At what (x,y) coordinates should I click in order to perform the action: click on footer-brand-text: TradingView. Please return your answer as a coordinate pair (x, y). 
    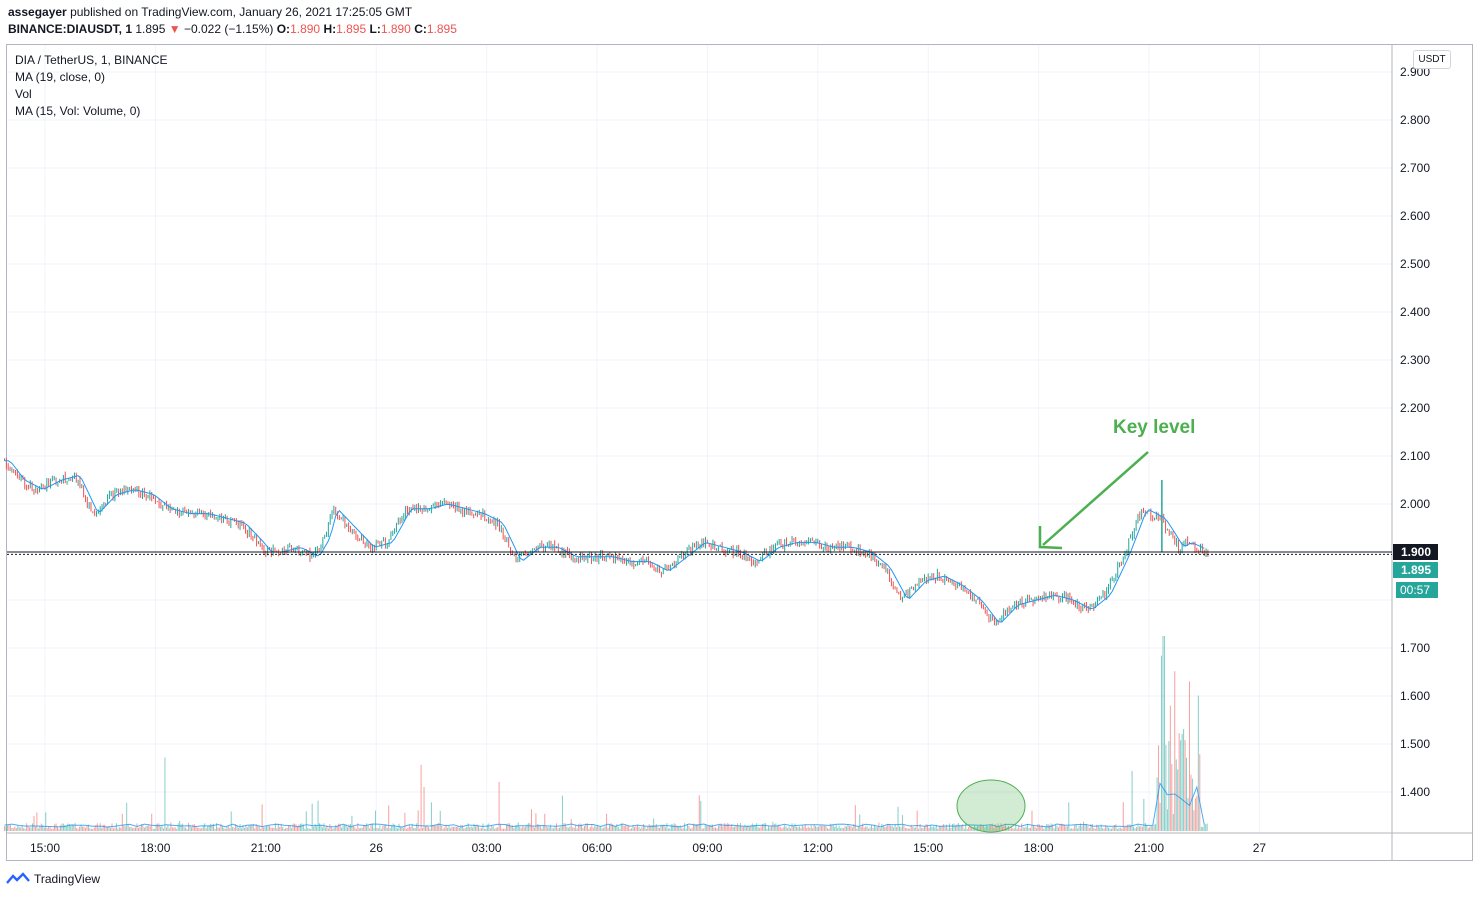
    Looking at the image, I should click on (67, 879).